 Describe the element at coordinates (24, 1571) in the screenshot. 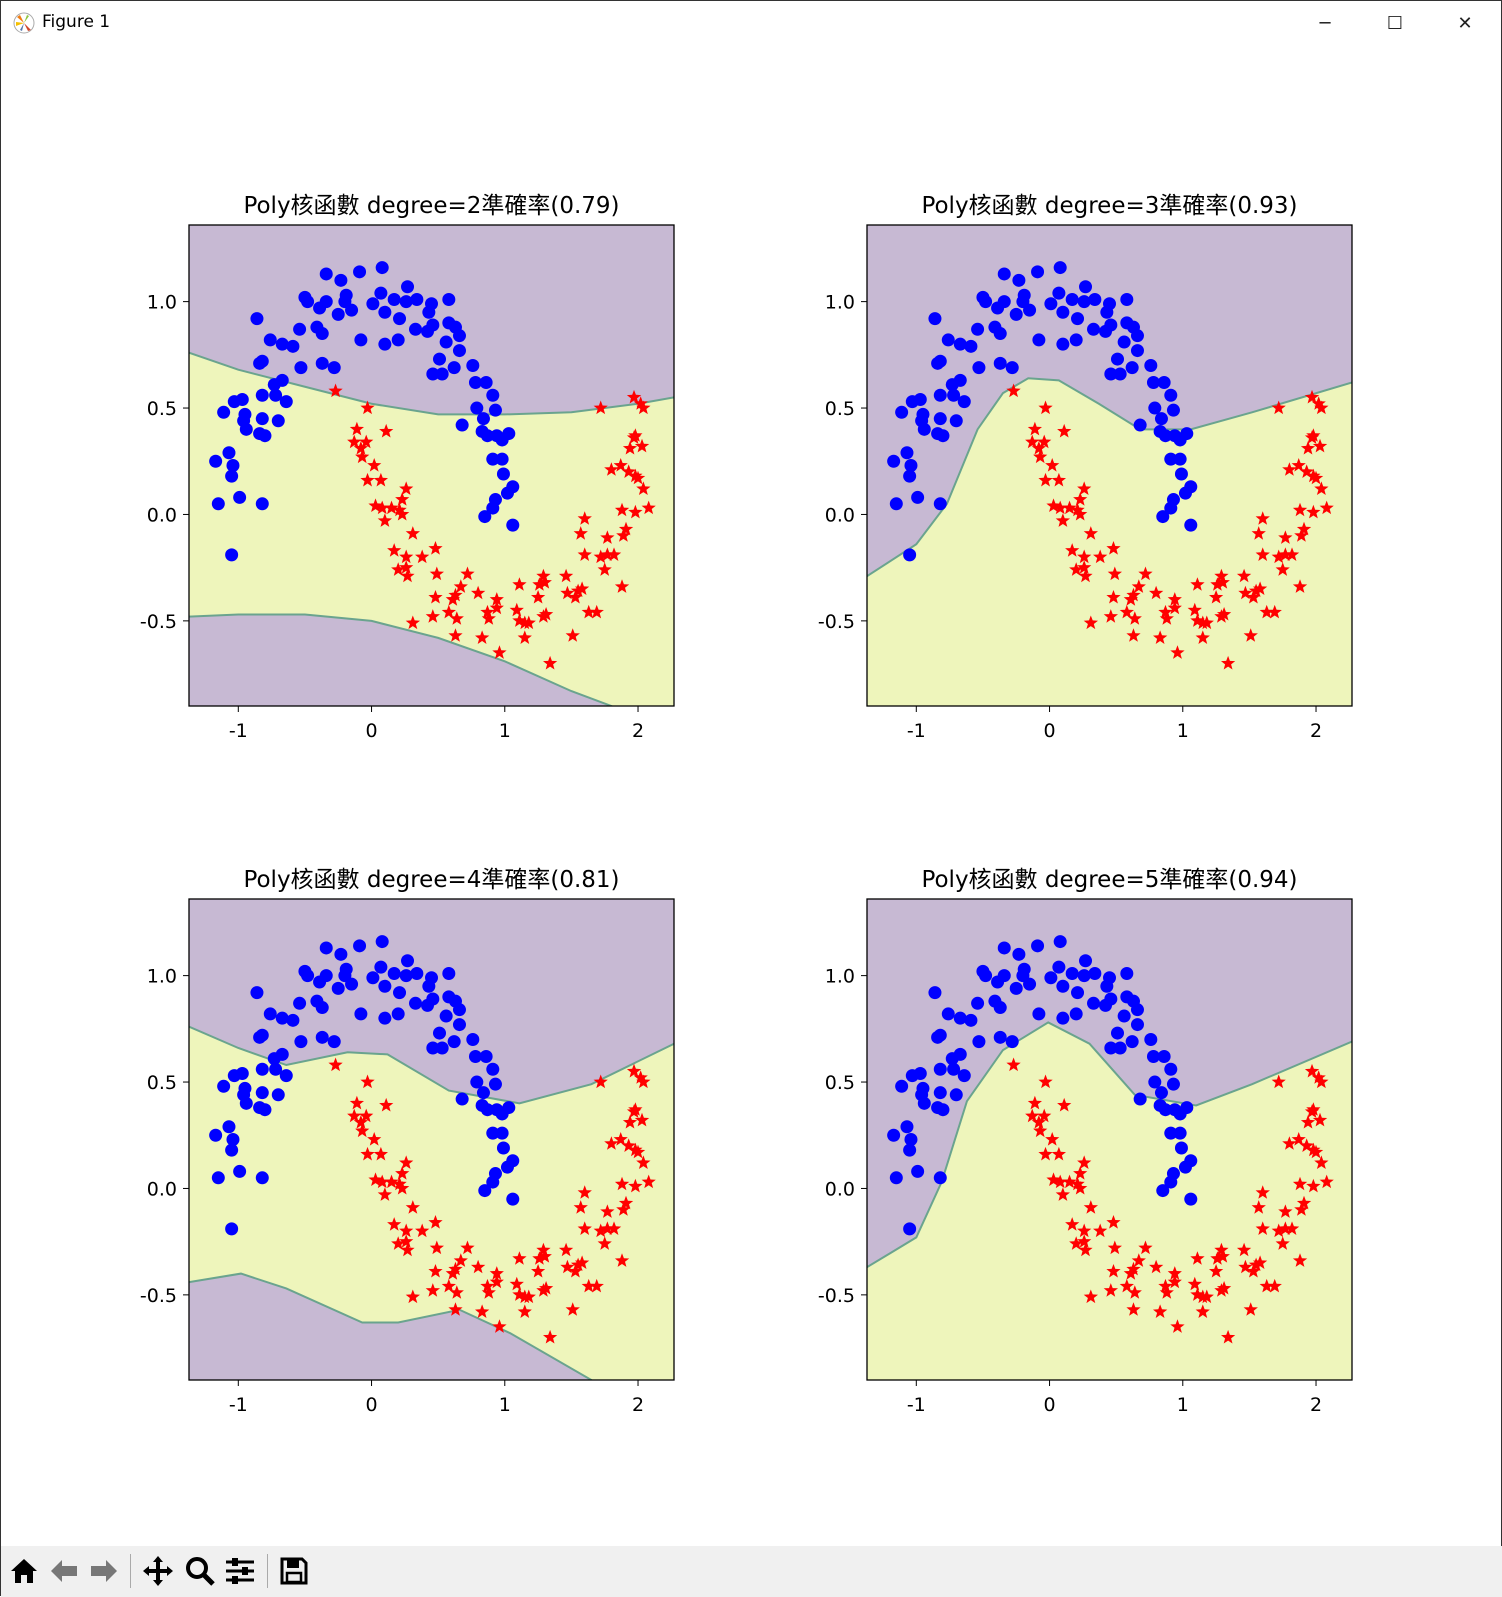

I see `home-button` at that location.